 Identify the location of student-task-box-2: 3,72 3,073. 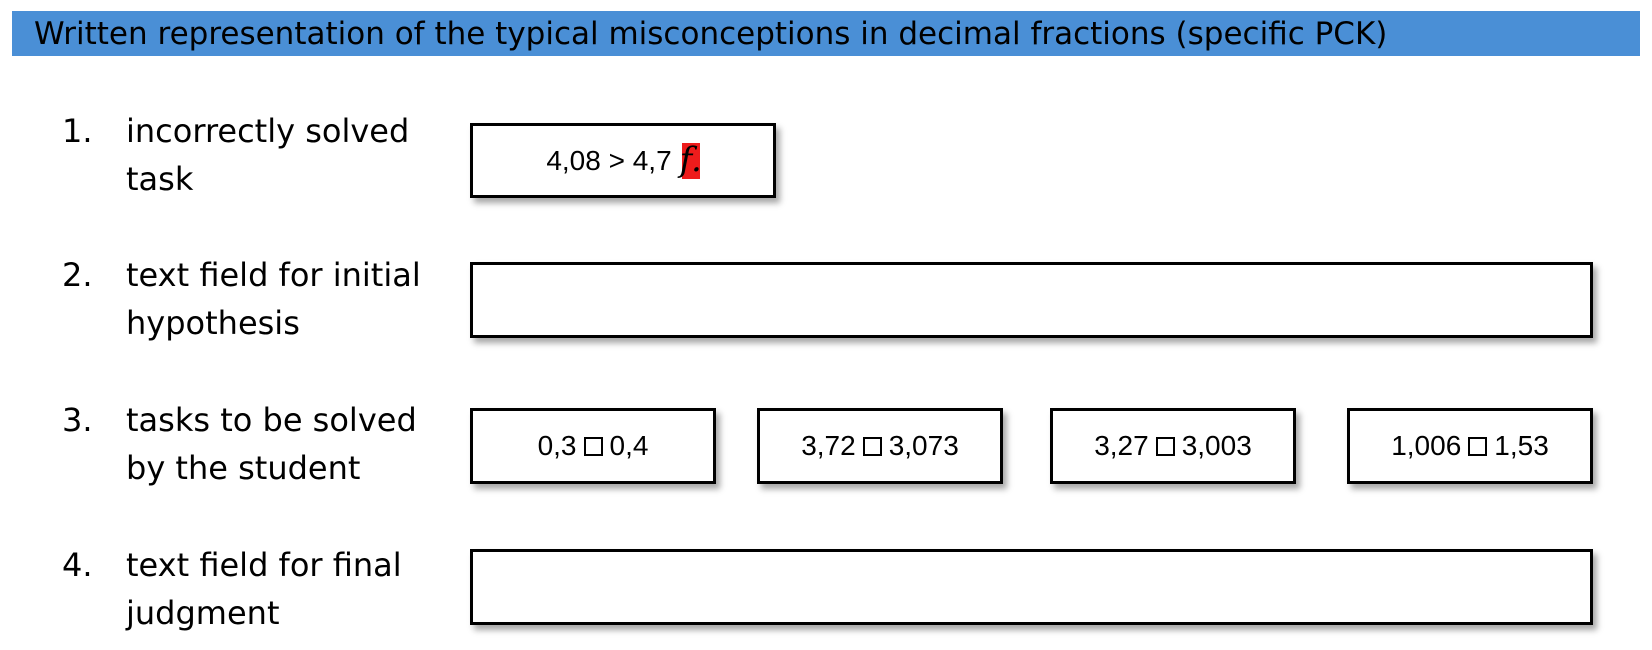
(880, 446).